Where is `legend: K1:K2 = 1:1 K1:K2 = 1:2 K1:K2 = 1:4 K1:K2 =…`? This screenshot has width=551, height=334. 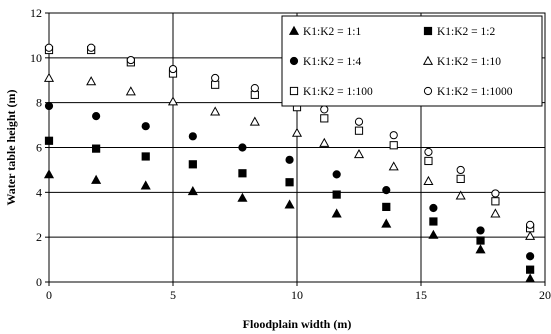 legend: K1:K2 = 1:1 K1:K2 = 1:2 K1:K2 = 1:4 K1:K2 =… is located at coordinates (412, 61).